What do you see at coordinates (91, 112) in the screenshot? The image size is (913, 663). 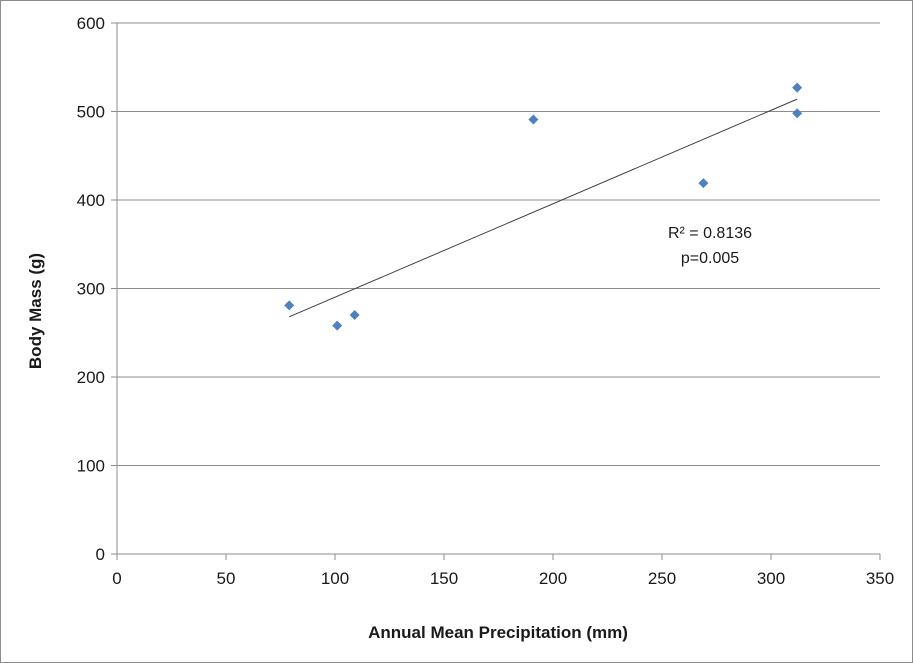 I see `y-tick-label: 500` at bounding box center [91, 112].